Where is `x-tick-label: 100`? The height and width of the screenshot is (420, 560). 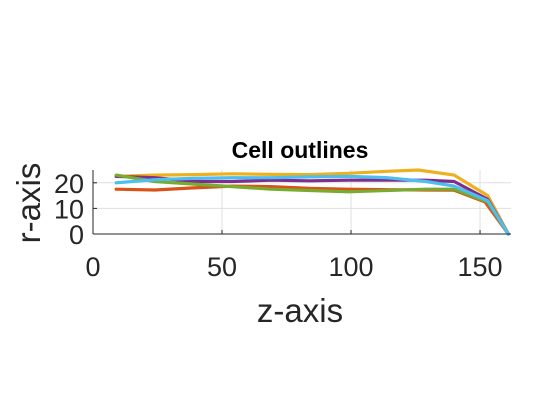 x-tick-label: 100 is located at coordinates (350, 267).